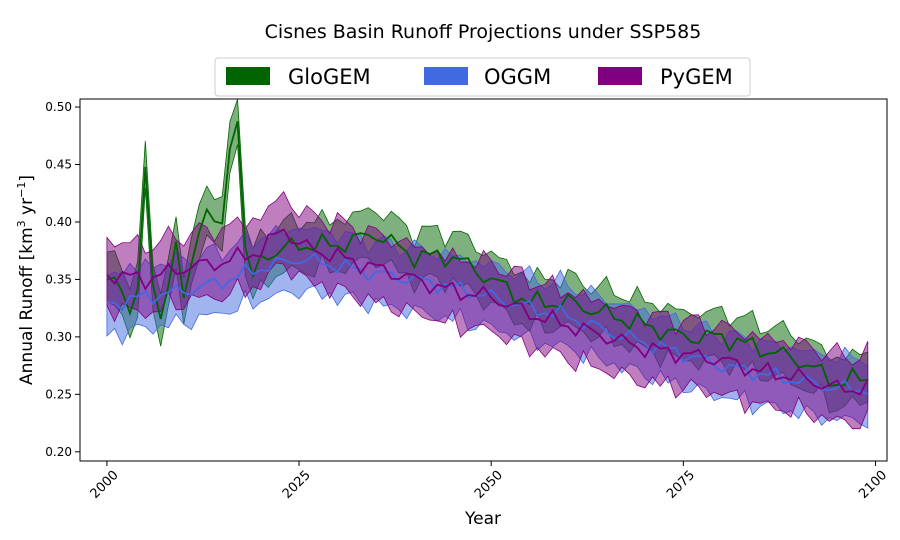  Describe the element at coordinates (681, 485) in the screenshot. I see `x-tick-label: 2075` at that location.